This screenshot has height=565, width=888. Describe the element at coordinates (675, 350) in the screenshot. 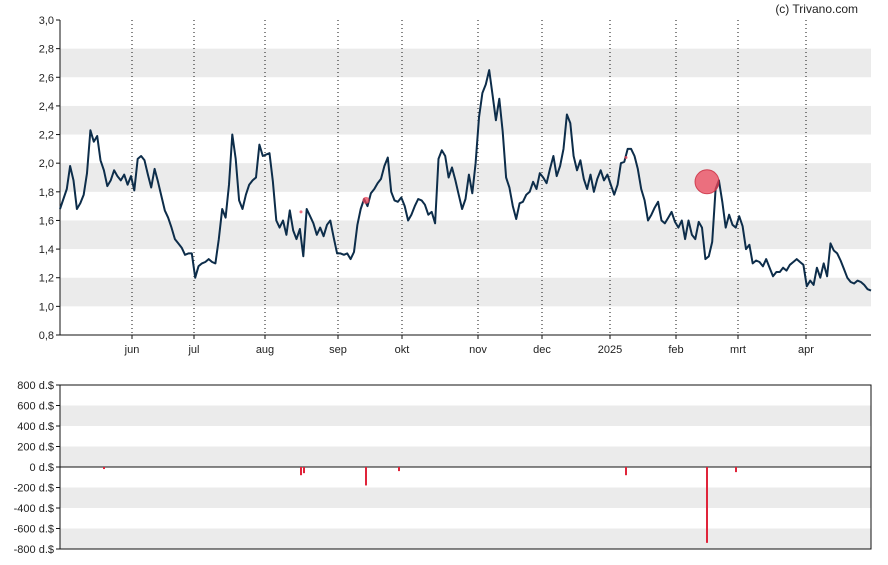

I see `x-tick-label: feb` at that location.